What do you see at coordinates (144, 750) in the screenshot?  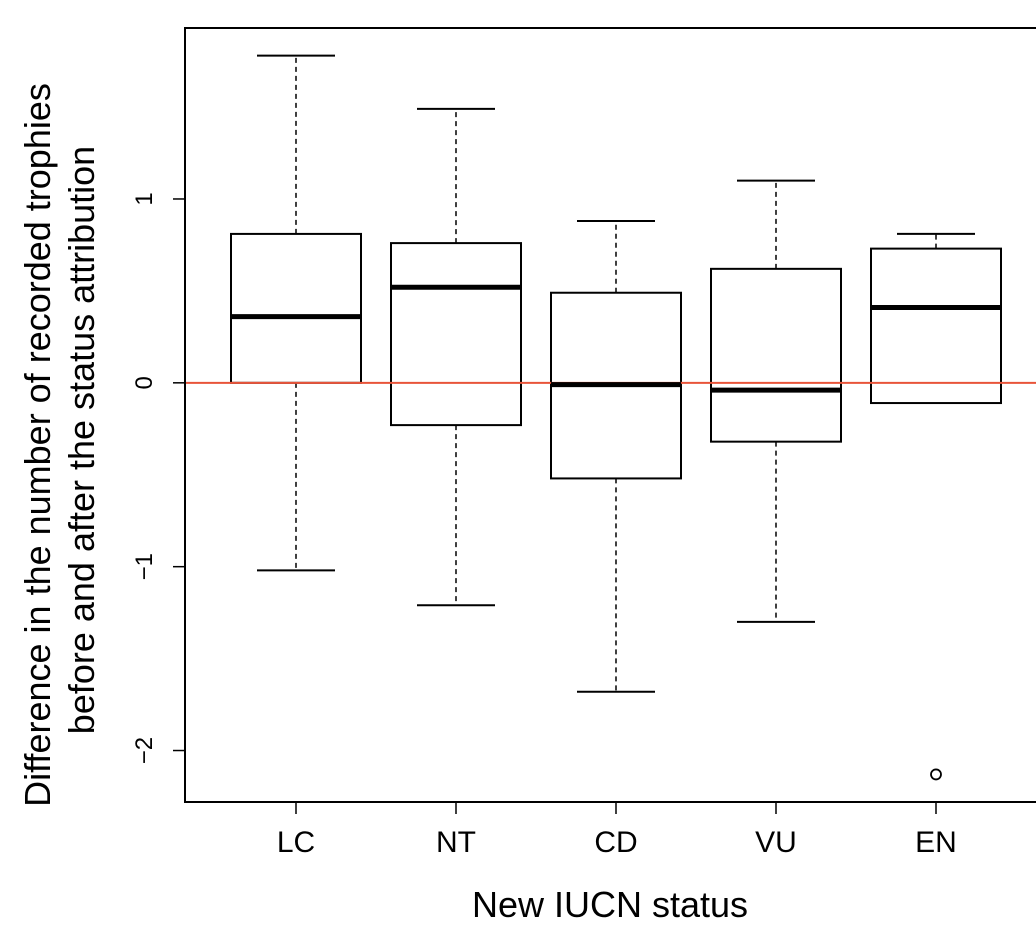 I see `y-tick-label: −2` at bounding box center [144, 750].